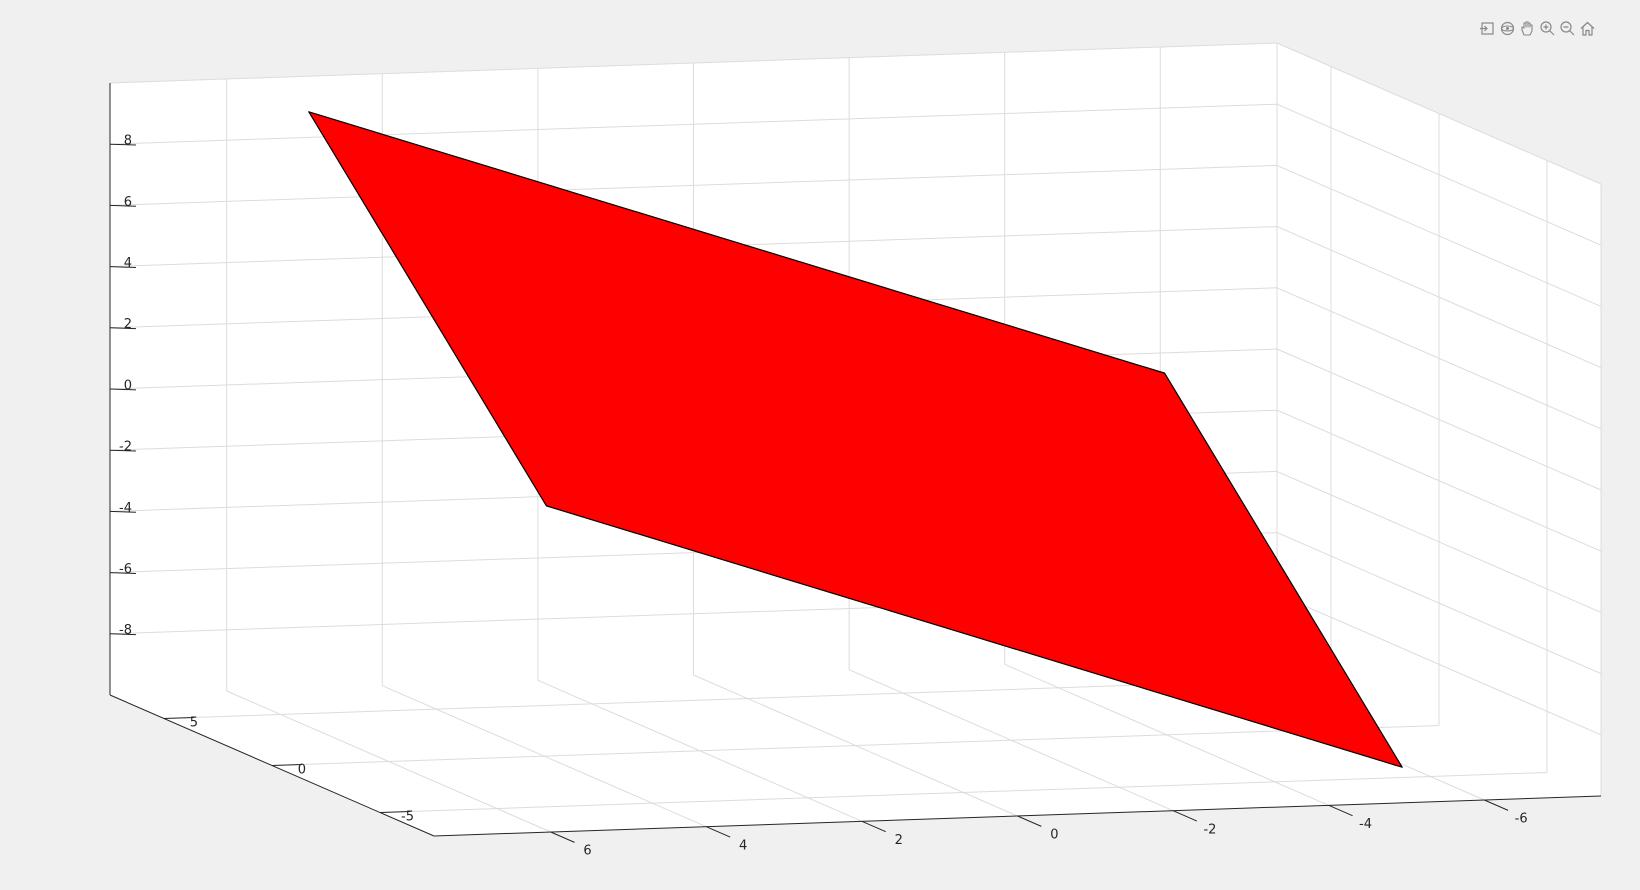 The image size is (1640, 890). What do you see at coordinates (743, 845) in the screenshot?
I see `x-tick-label: 4` at bounding box center [743, 845].